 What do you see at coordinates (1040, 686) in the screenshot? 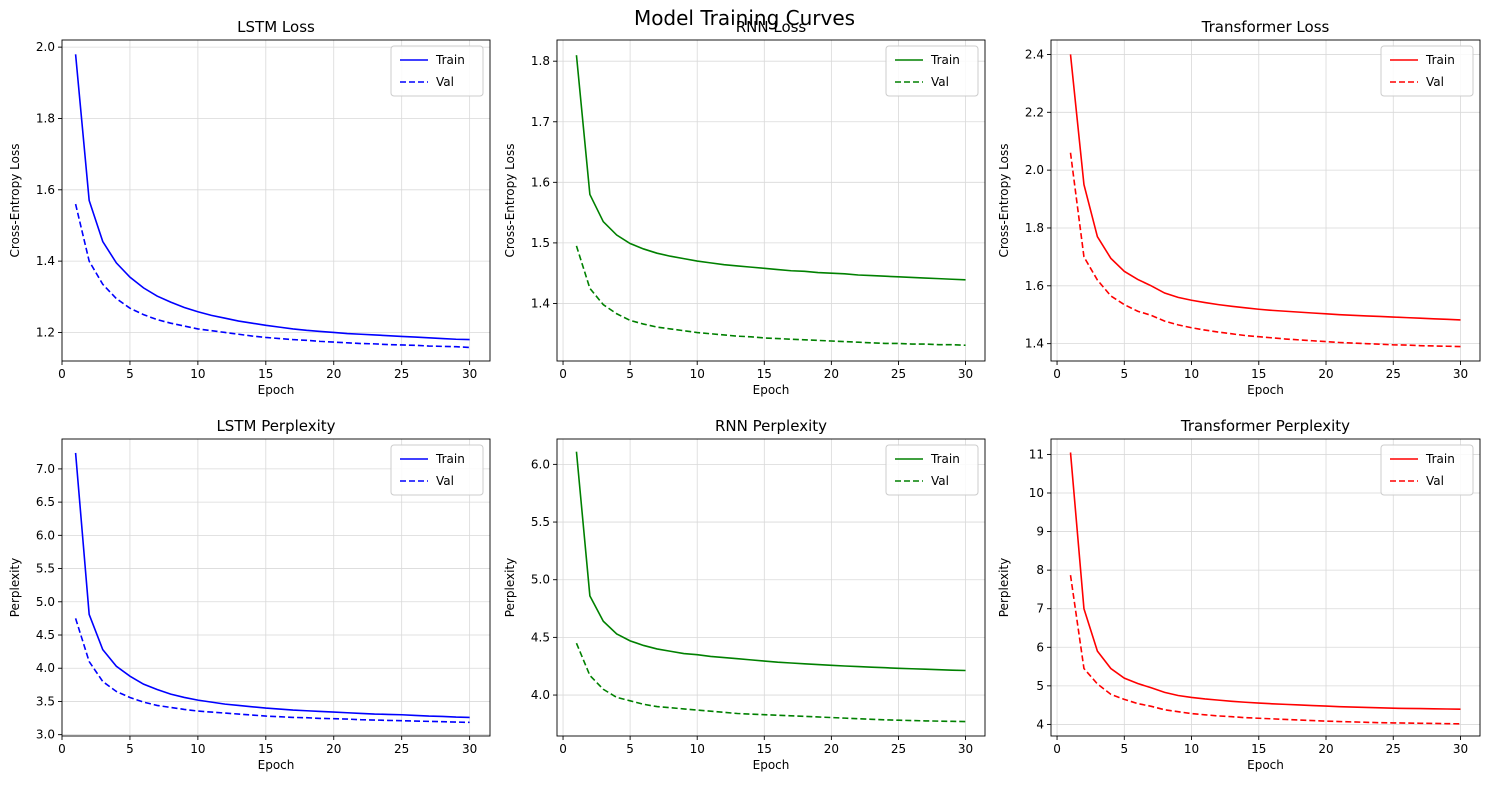
I see `y-tick-label: 5` at bounding box center [1040, 686].